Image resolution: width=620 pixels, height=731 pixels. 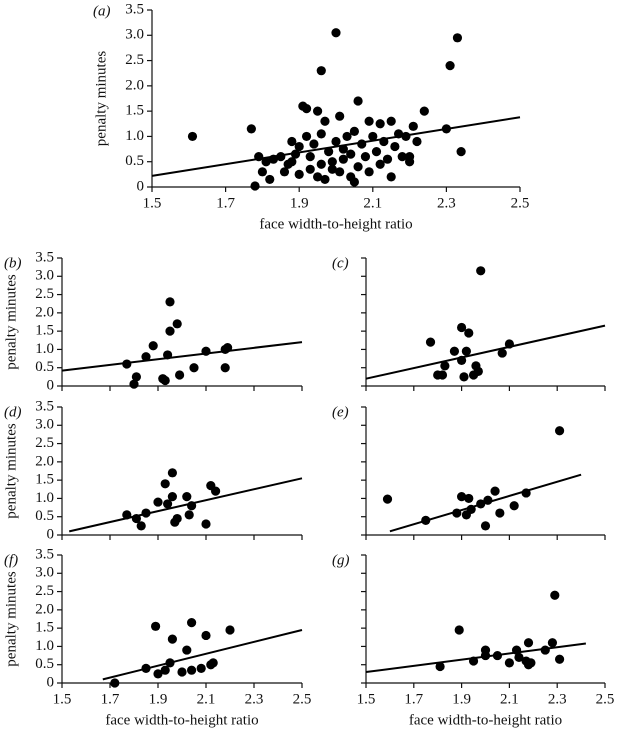 What do you see at coordinates (134, 85) in the screenshot?
I see `y-tick-label: 2.0` at bounding box center [134, 85].